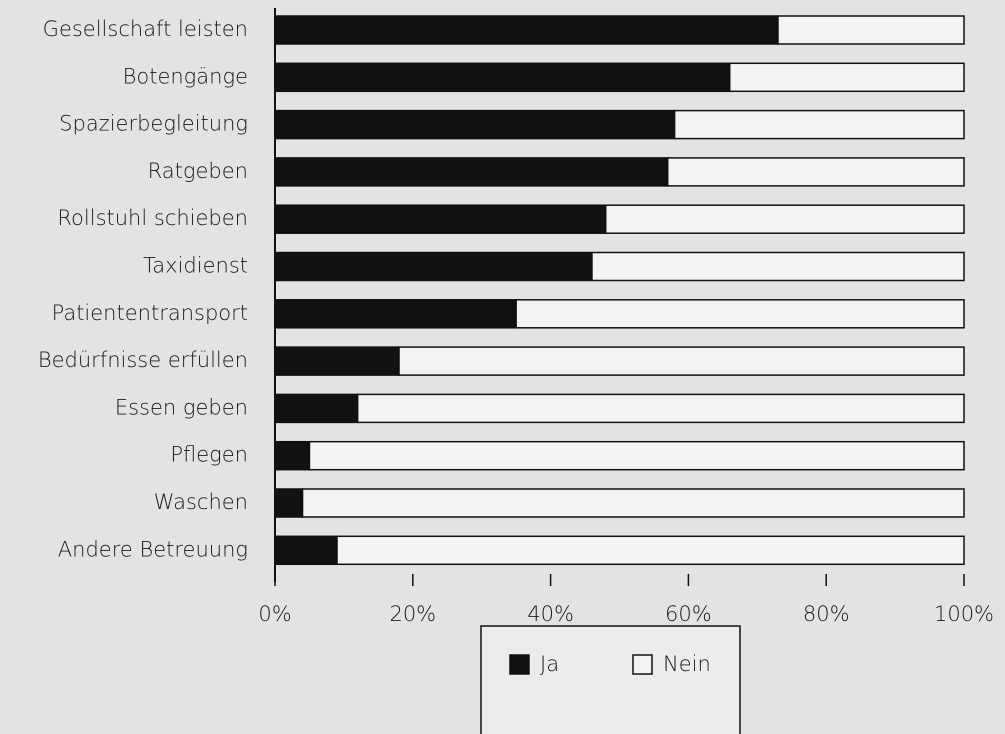  I want to click on y-tick-label: Gesellschaft leisten, so click(145, 29).